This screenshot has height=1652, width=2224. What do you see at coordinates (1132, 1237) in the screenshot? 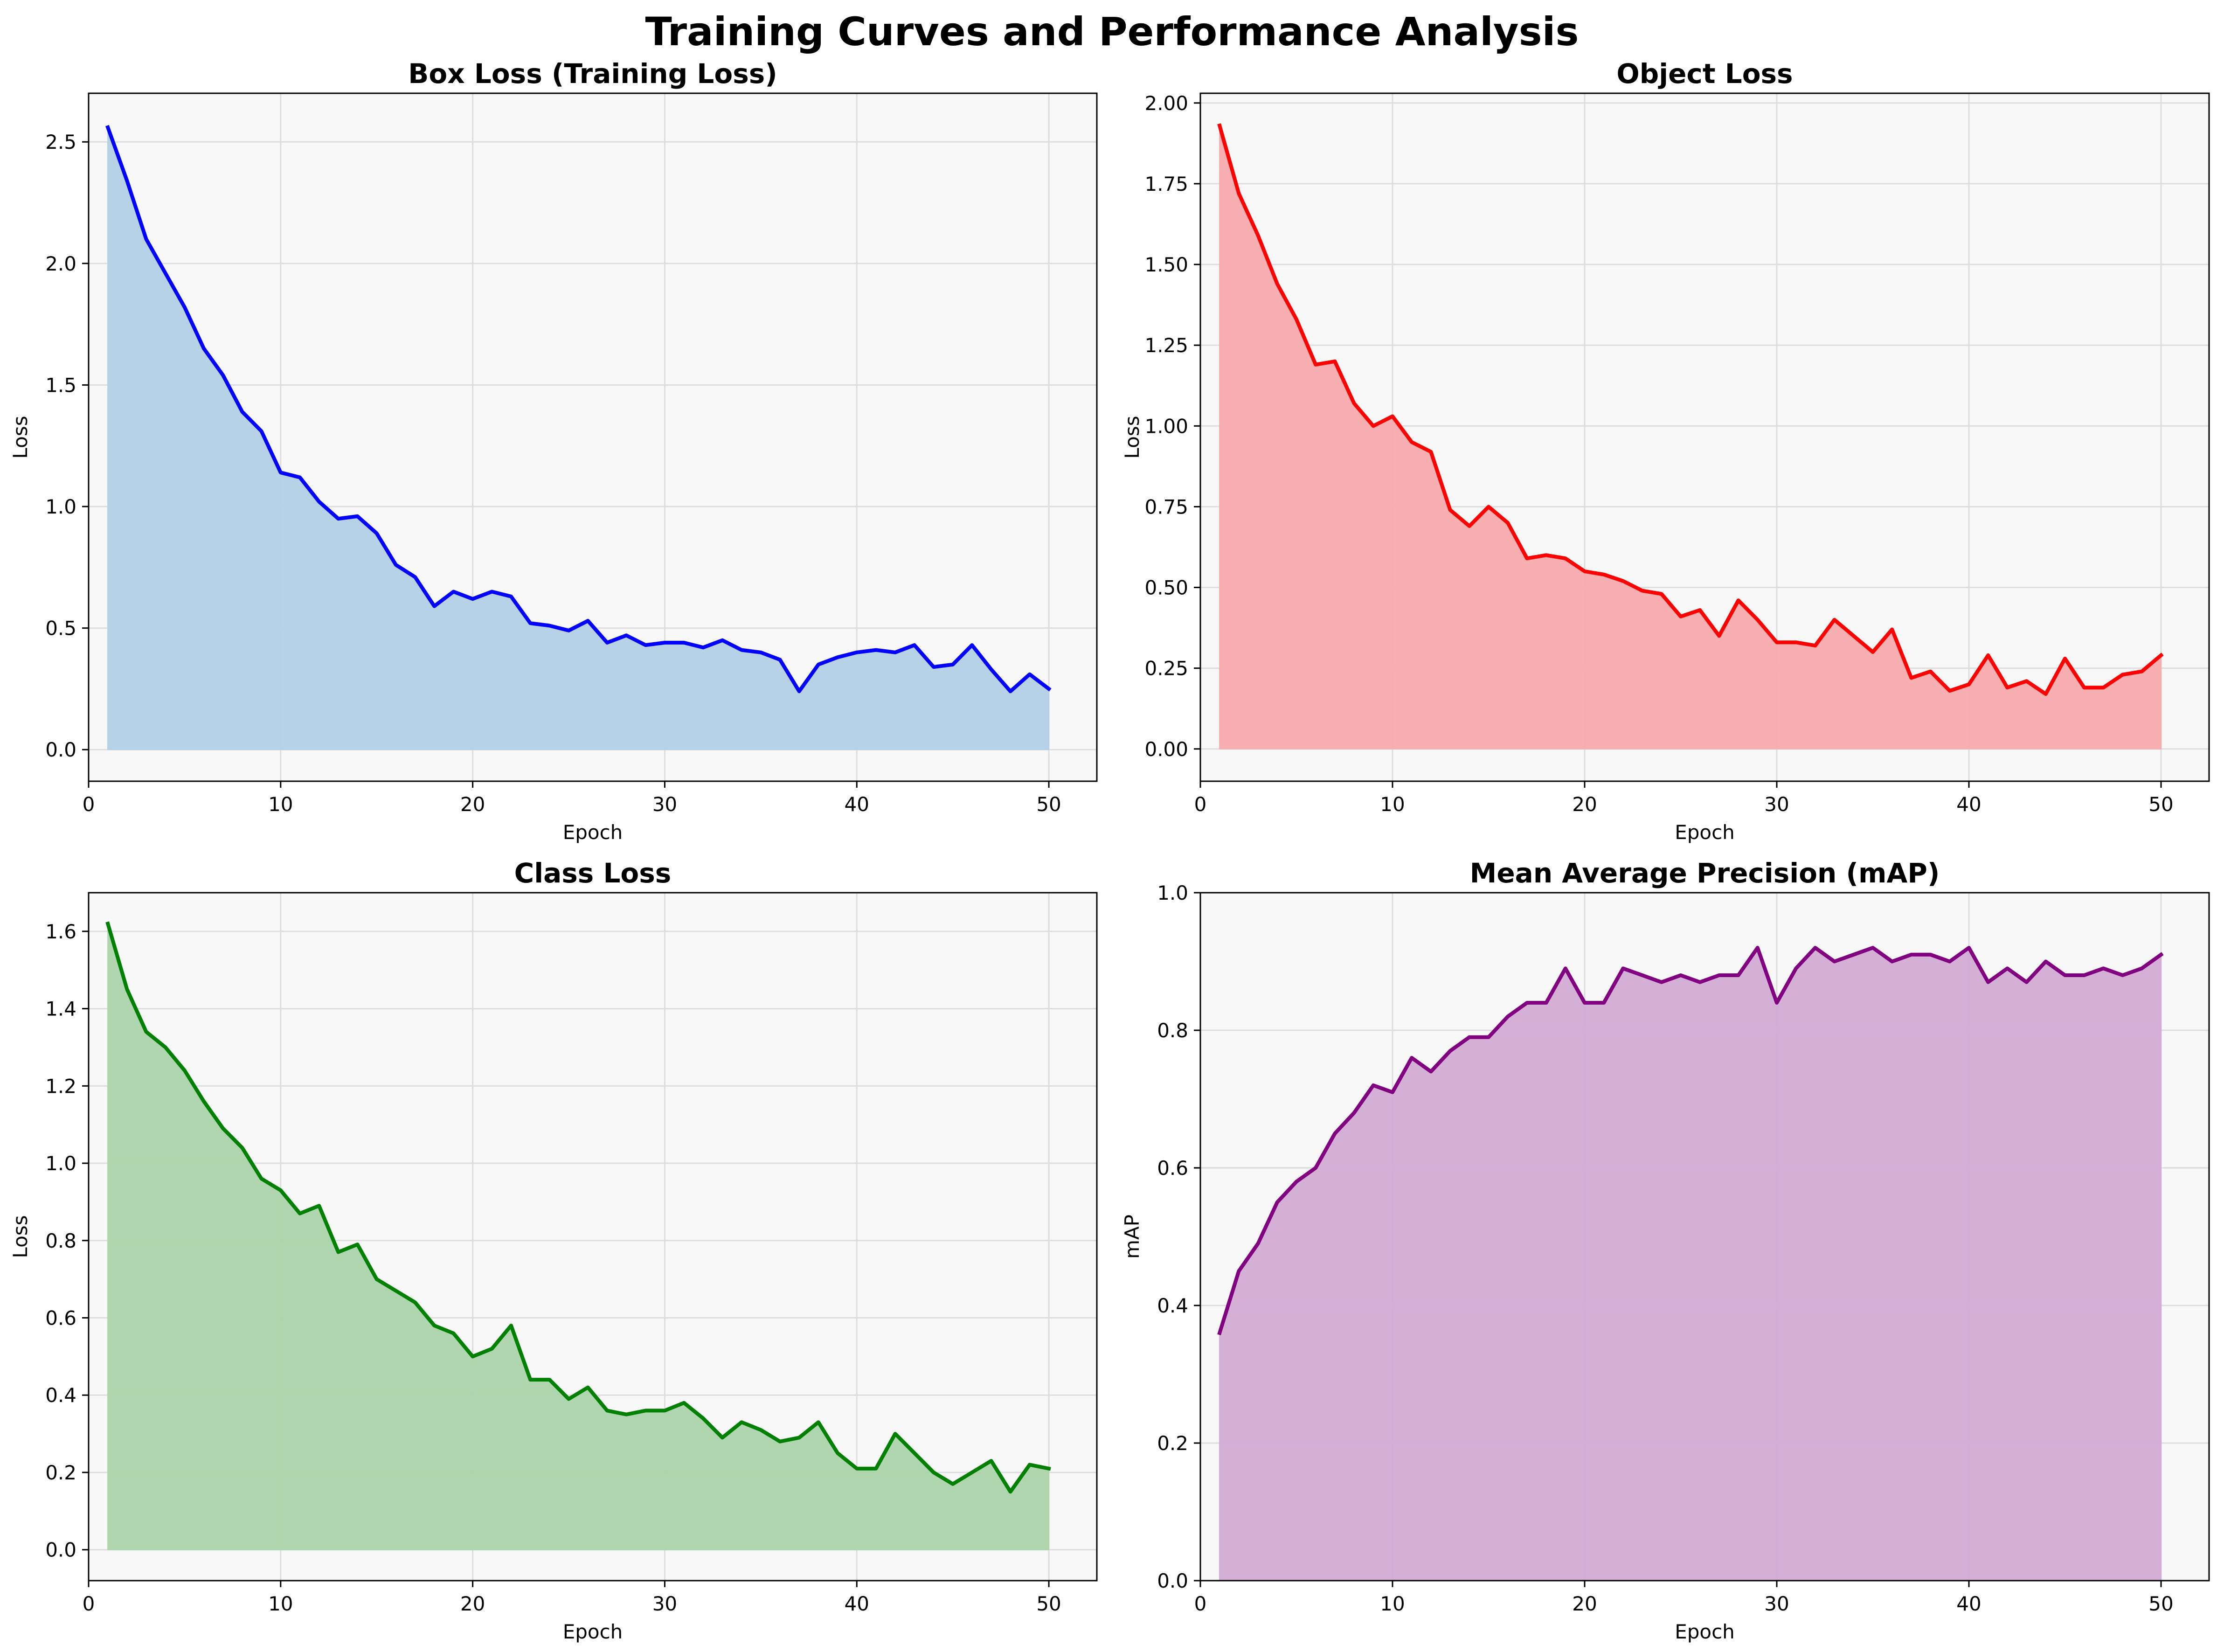
I see `map-y-axis-label: mAP` at bounding box center [1132, 1237].